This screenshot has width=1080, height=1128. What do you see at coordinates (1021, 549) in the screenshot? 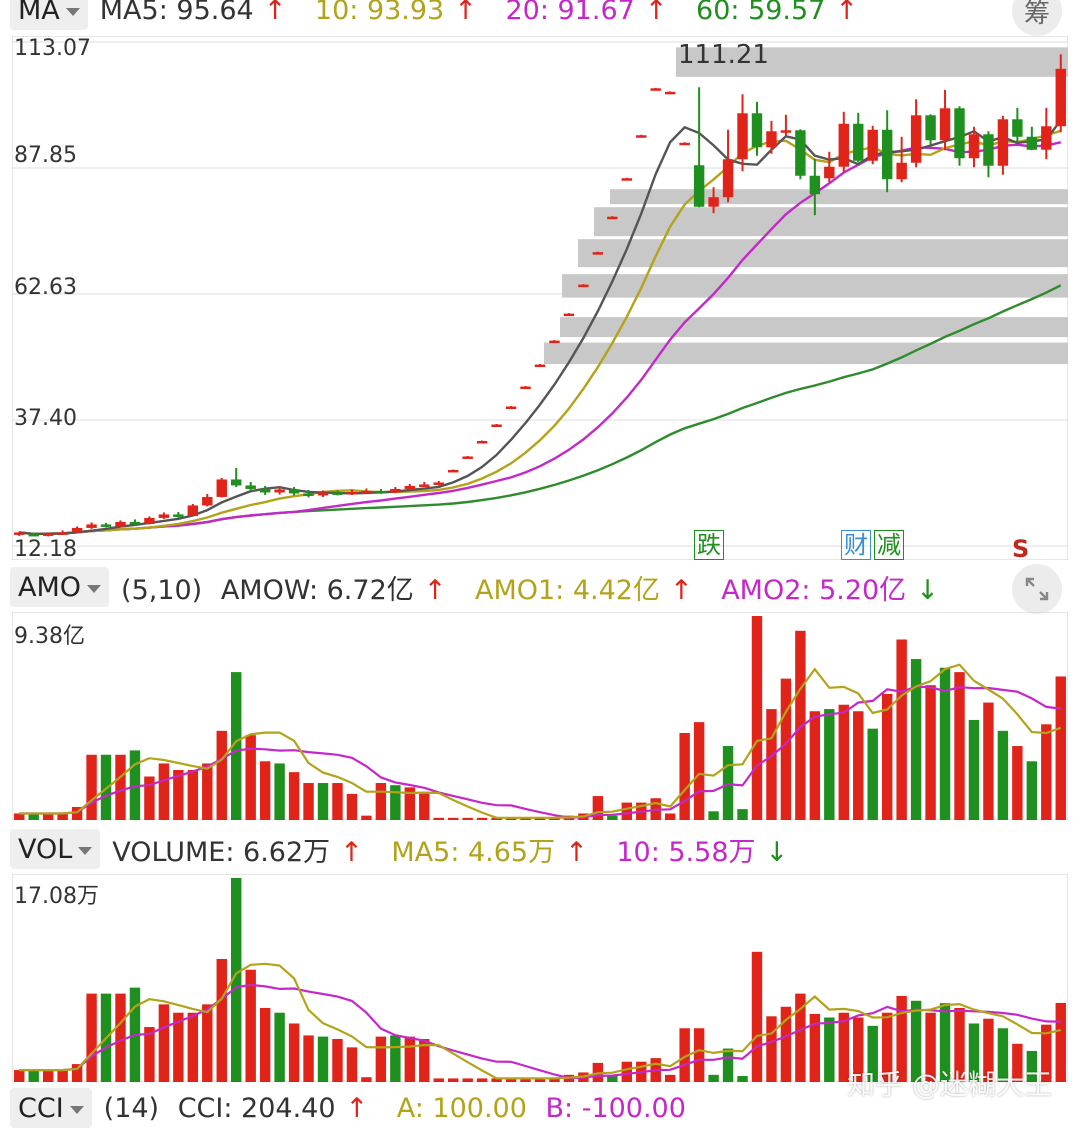
I see `signal-sell: S` at bounding box center [1021, 549].